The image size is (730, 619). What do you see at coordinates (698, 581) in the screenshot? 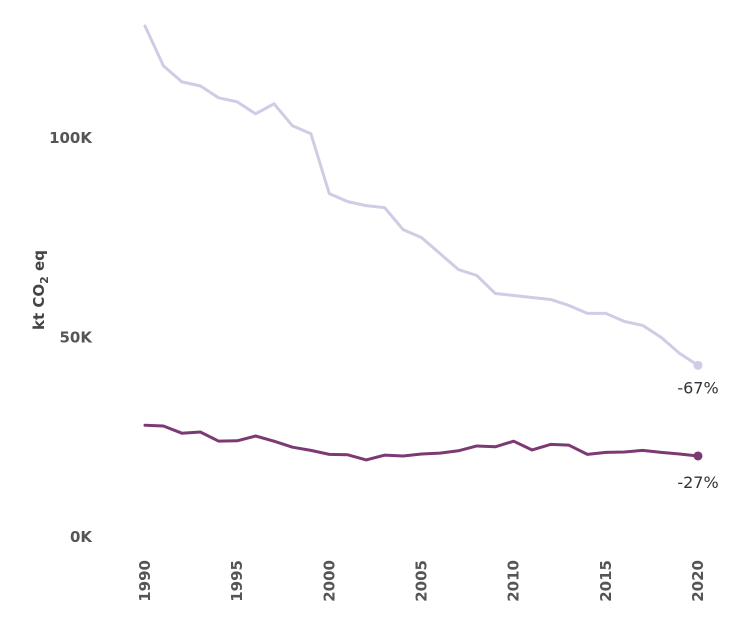
I see `x-tick-label: 2020` at bounding box center [698, 581].